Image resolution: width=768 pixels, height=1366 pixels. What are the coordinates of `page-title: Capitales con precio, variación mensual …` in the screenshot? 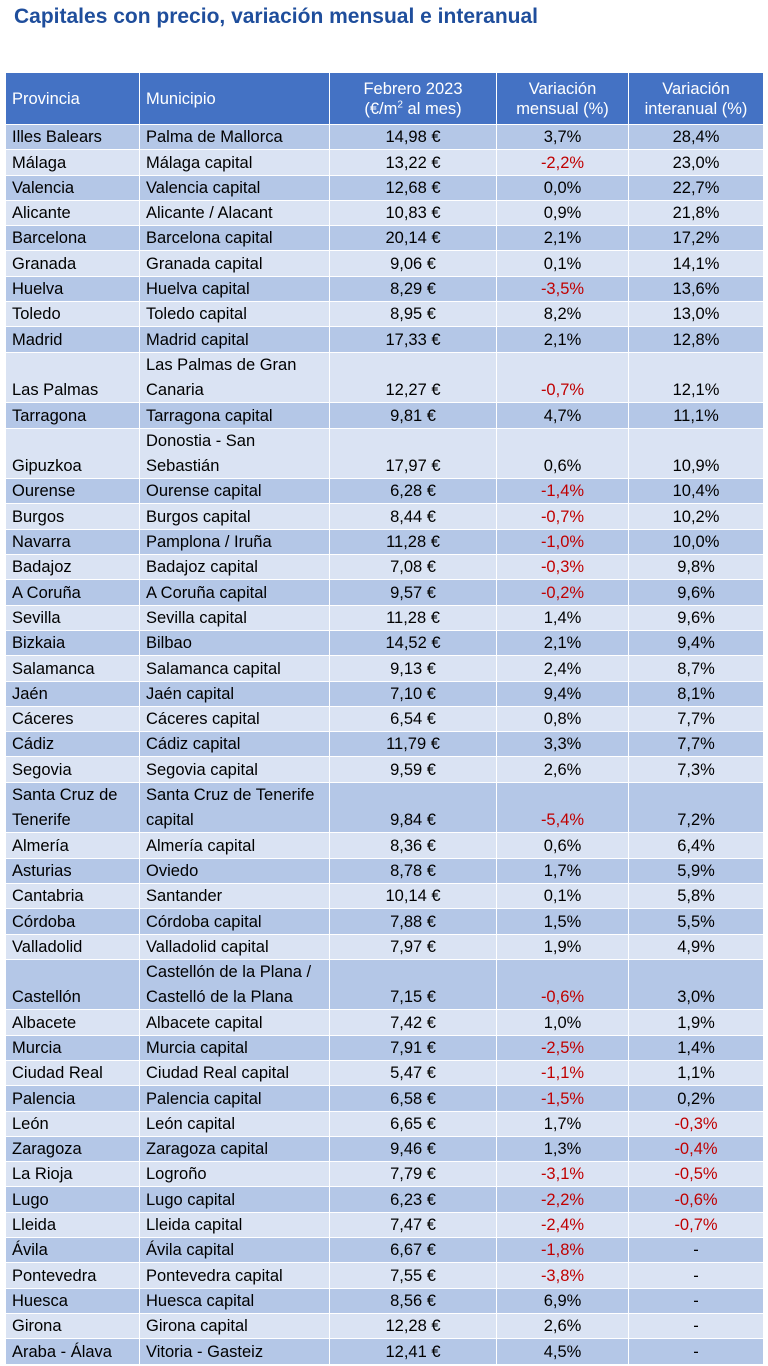 It's located at (276, 16).